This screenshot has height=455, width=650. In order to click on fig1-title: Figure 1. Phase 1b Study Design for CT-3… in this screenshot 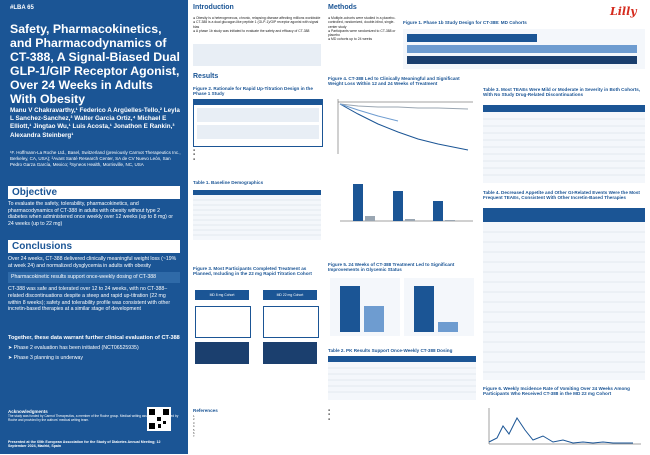, I will do `click(465, 22)`.